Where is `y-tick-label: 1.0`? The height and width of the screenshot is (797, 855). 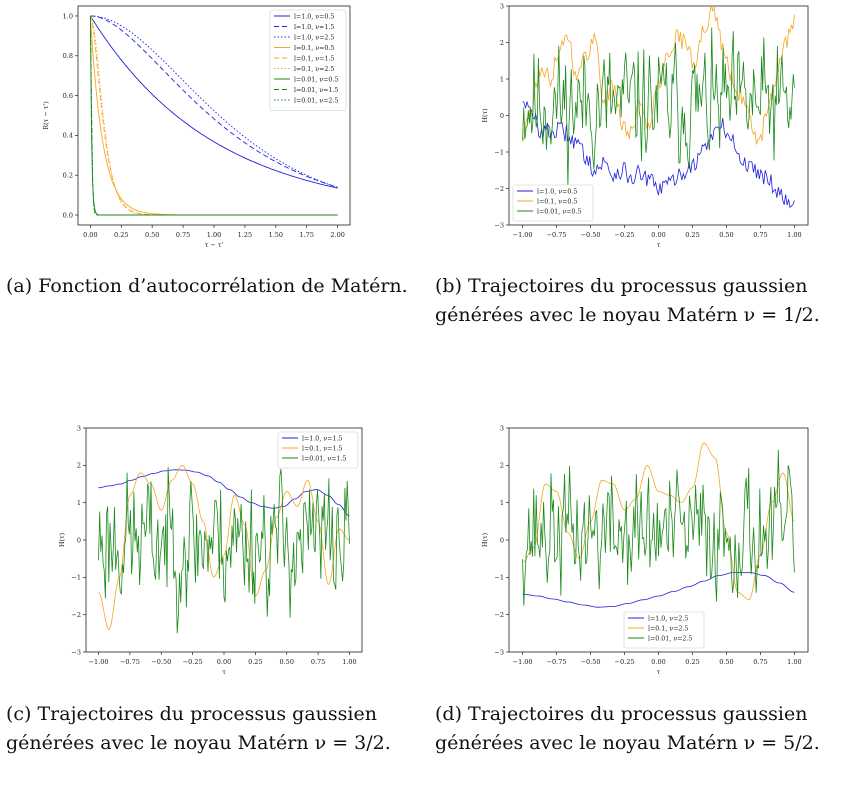
y-tick-label: 1.0 is located at coordinates (68, 16).